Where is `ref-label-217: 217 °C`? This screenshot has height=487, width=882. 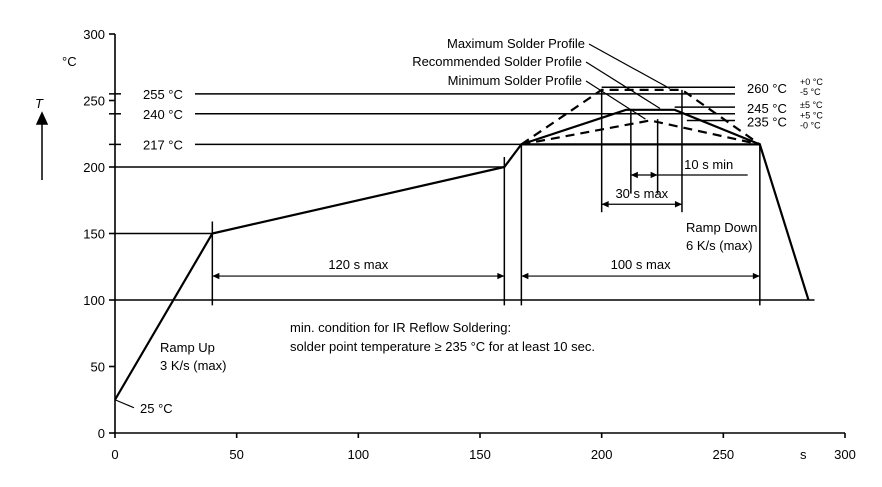 ref-label-217: 217 °C is located at coordinates (163, 144).